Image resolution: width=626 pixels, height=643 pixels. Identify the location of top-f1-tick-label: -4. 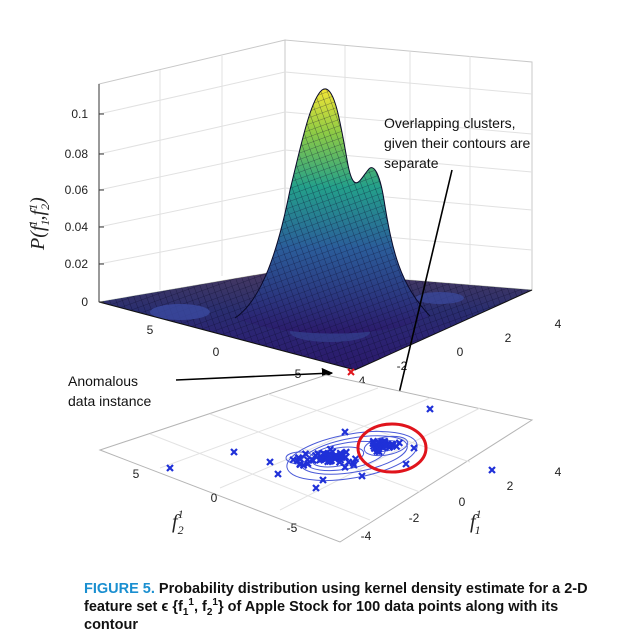
(360, 381).